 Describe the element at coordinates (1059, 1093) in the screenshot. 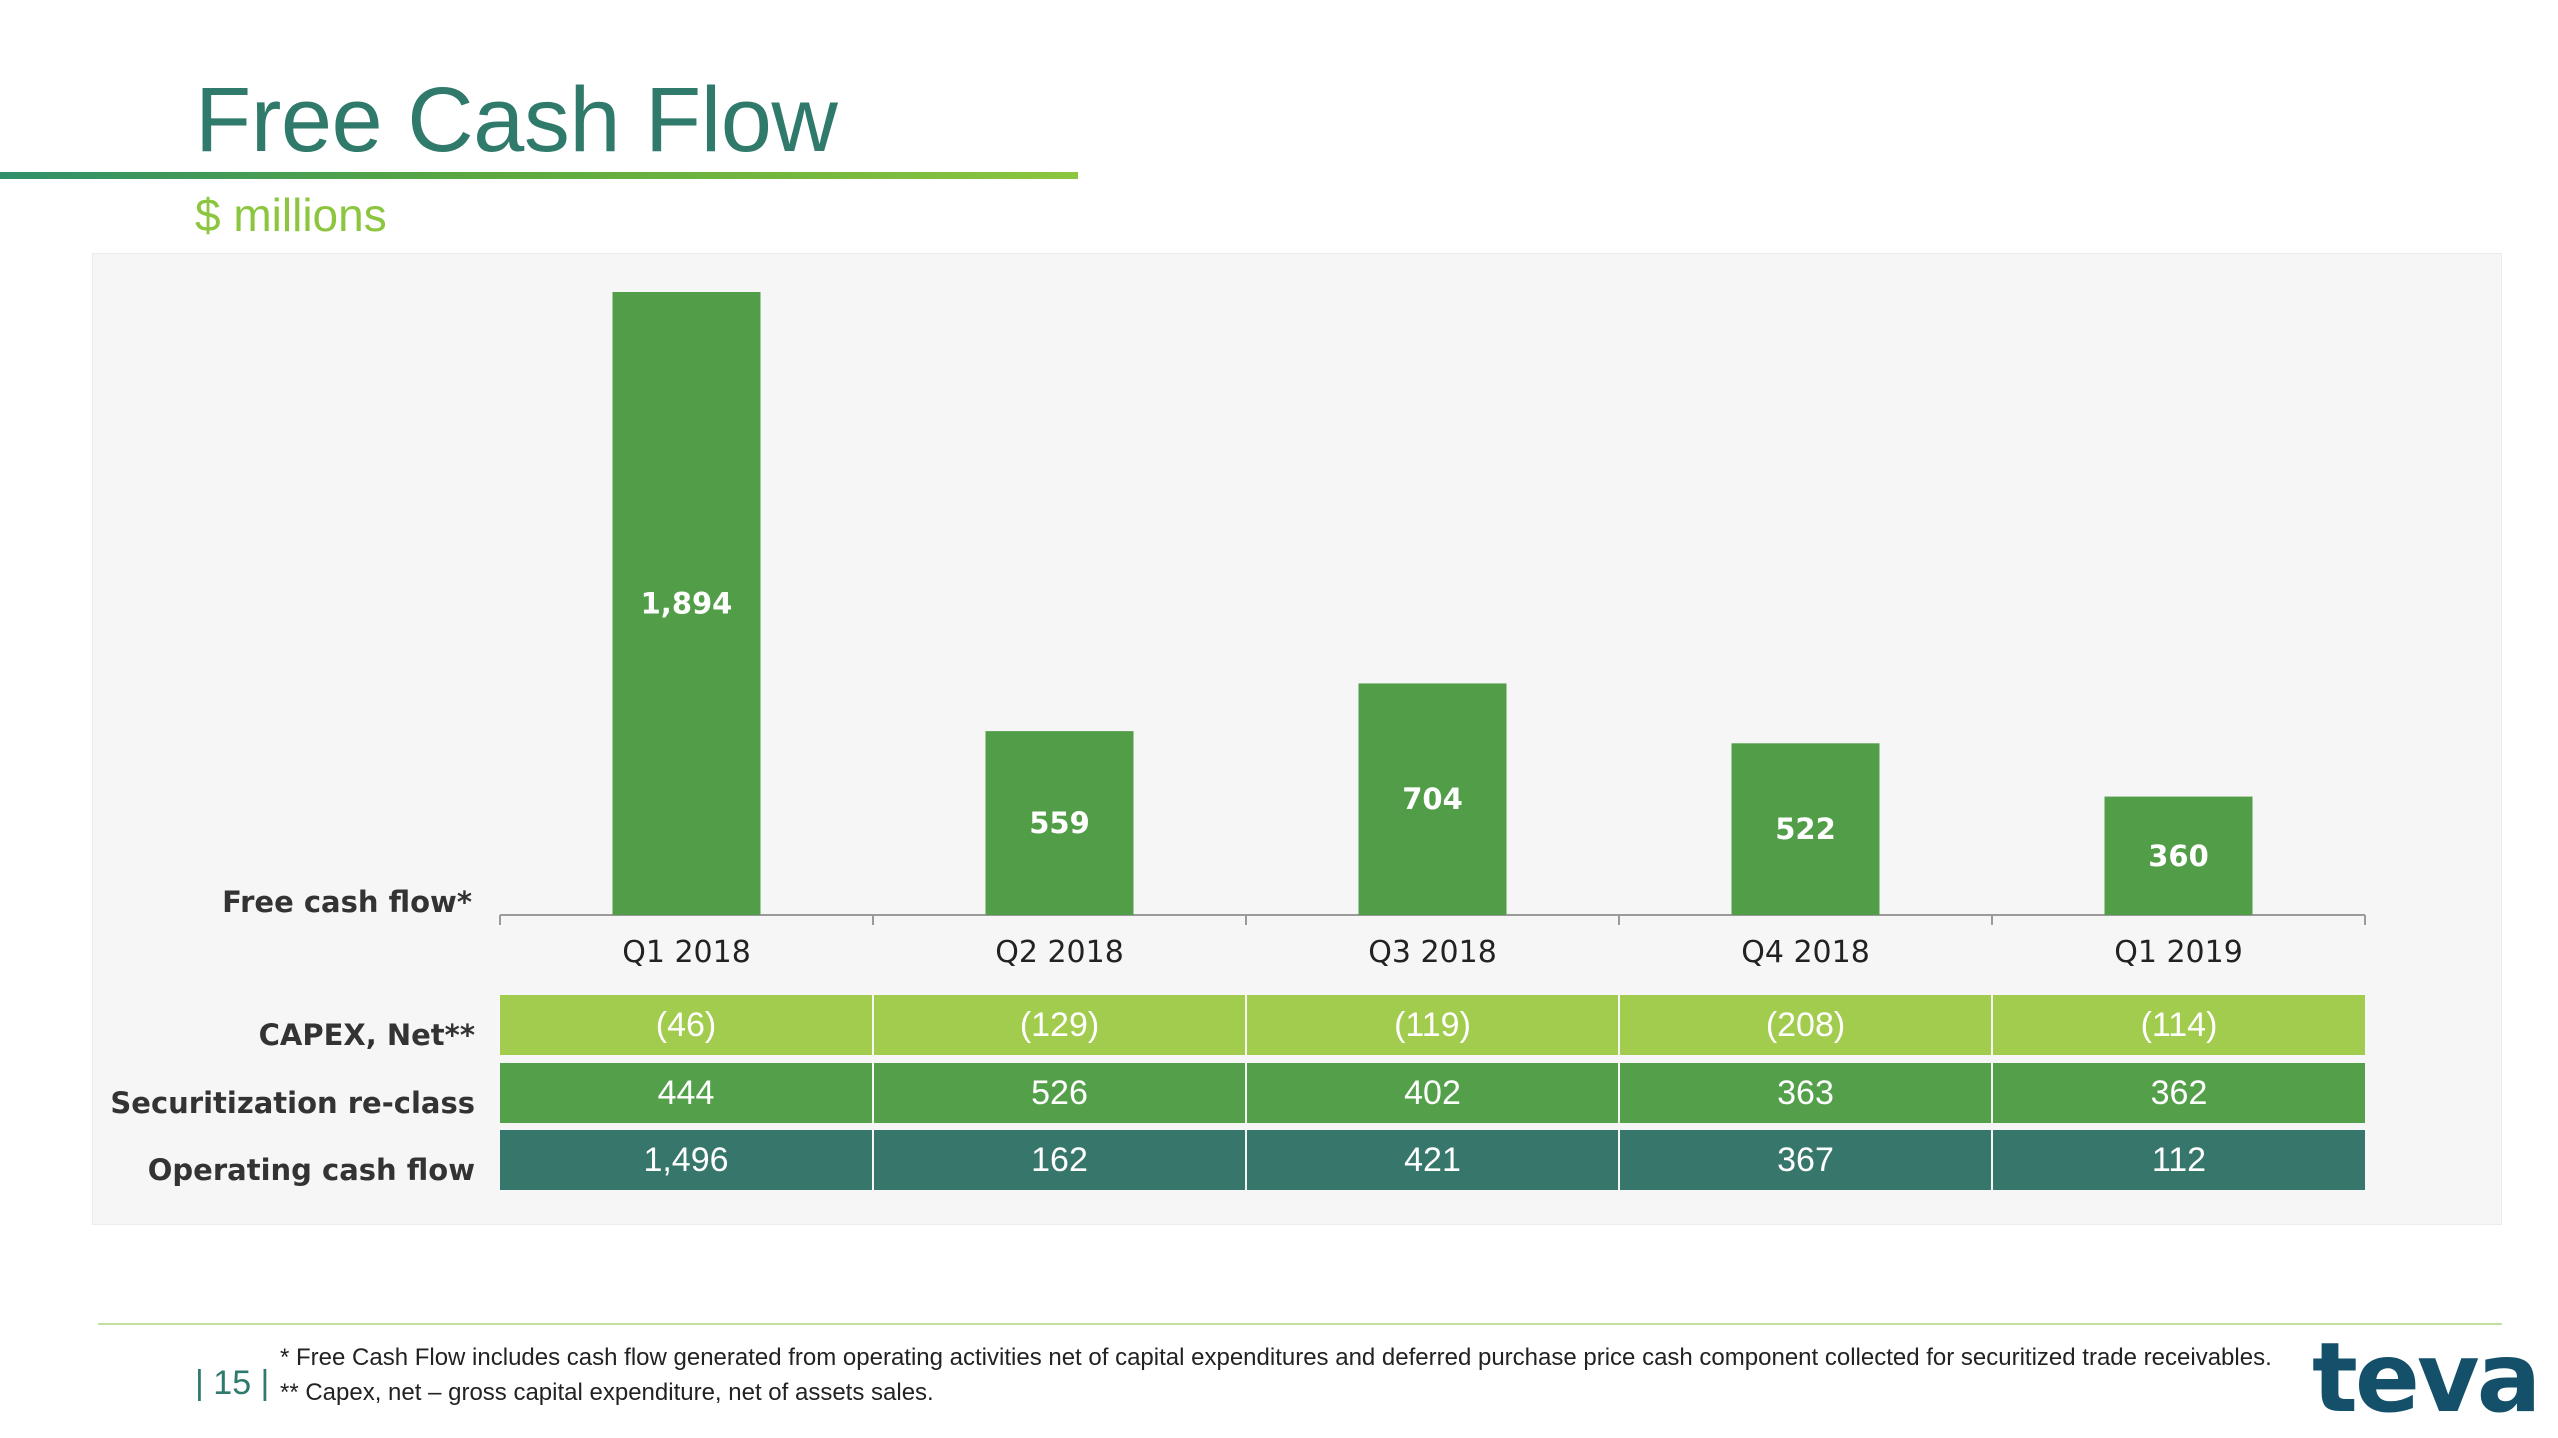

I see `securitization-cell-q2-2018: 526` at that location.